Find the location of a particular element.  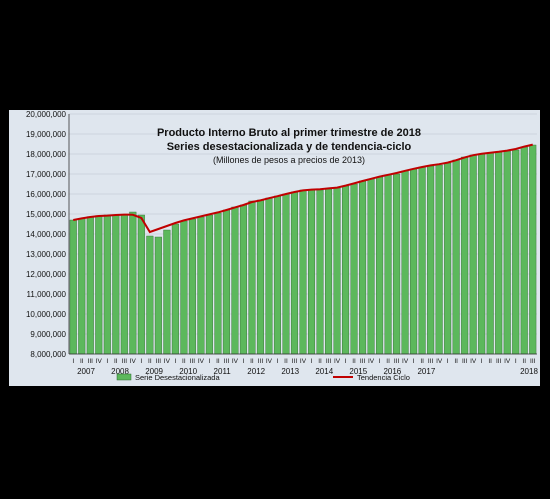

chart-subtitle-units: (Millones de pesos a precios de 2013) is located at coordinates (289, 160).